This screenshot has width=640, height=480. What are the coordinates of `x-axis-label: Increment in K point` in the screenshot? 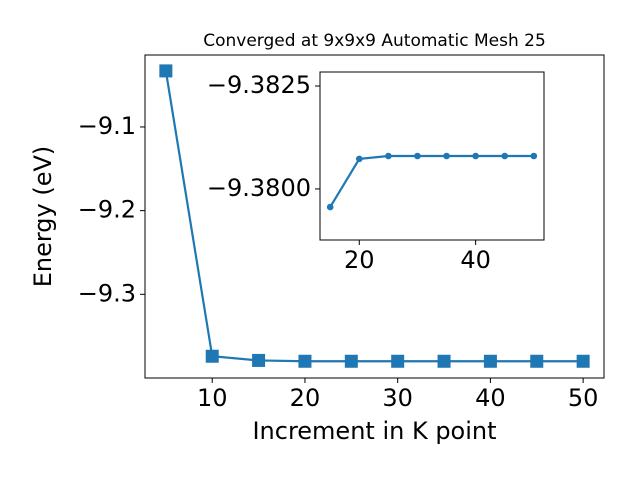 It's located at (374, 431).